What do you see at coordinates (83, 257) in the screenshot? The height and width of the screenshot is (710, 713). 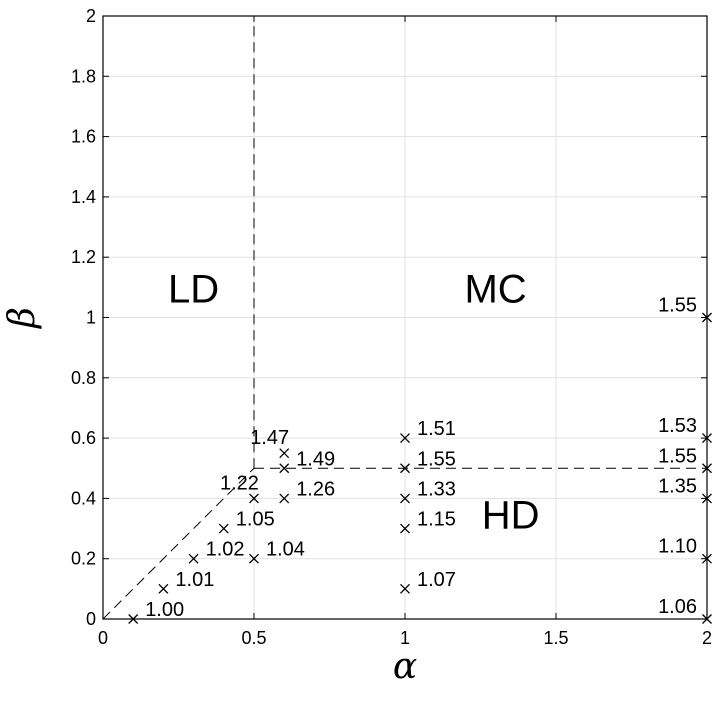 I see `y-tick-label: 1.2` at bounding box center [83, 257].